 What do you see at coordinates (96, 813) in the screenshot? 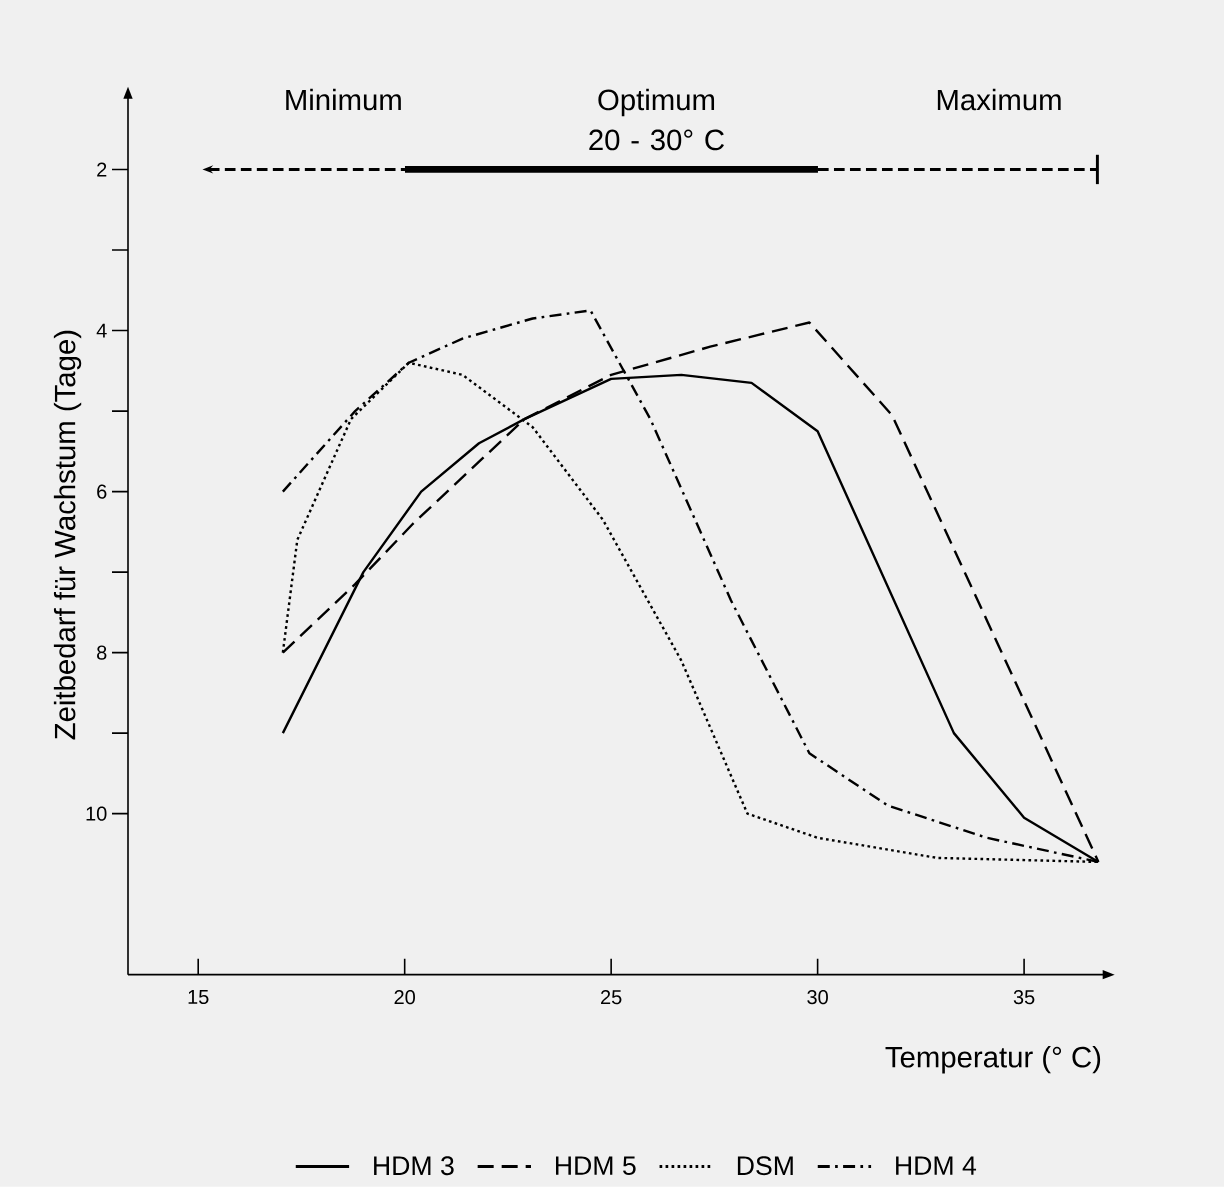
I see `y-tick-label: 10` at bounding box center [96, 813].